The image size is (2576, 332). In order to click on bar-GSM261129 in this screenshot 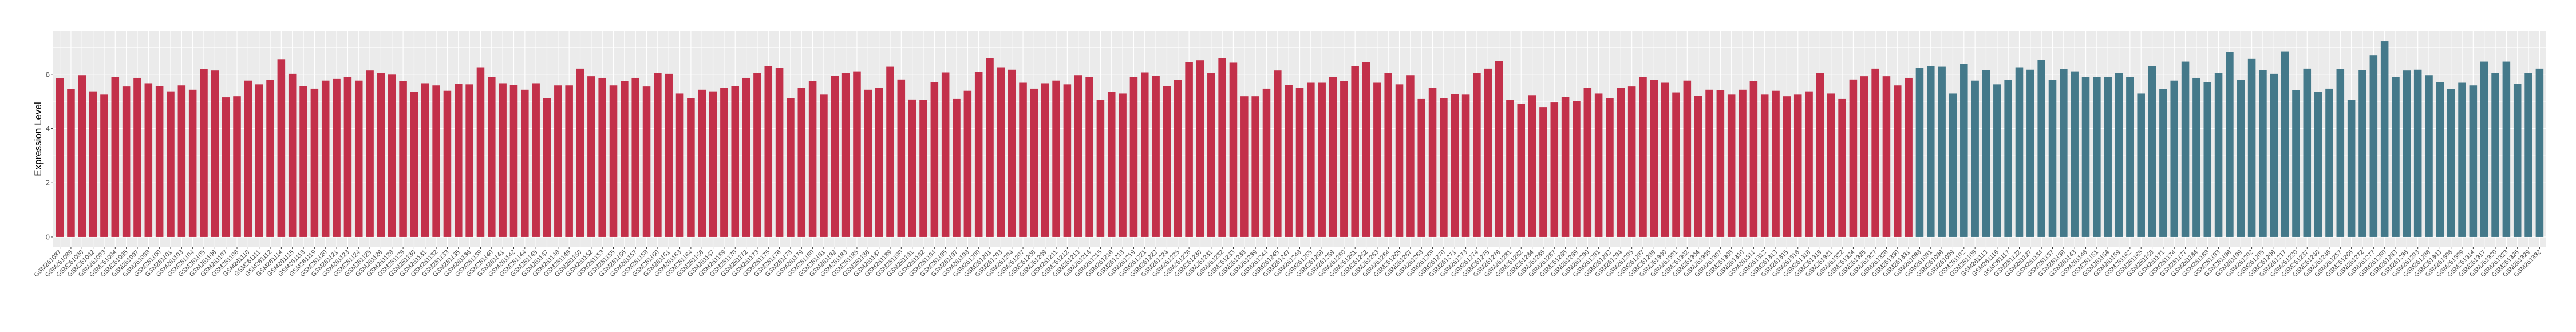, I will do `click(403, 159)`.